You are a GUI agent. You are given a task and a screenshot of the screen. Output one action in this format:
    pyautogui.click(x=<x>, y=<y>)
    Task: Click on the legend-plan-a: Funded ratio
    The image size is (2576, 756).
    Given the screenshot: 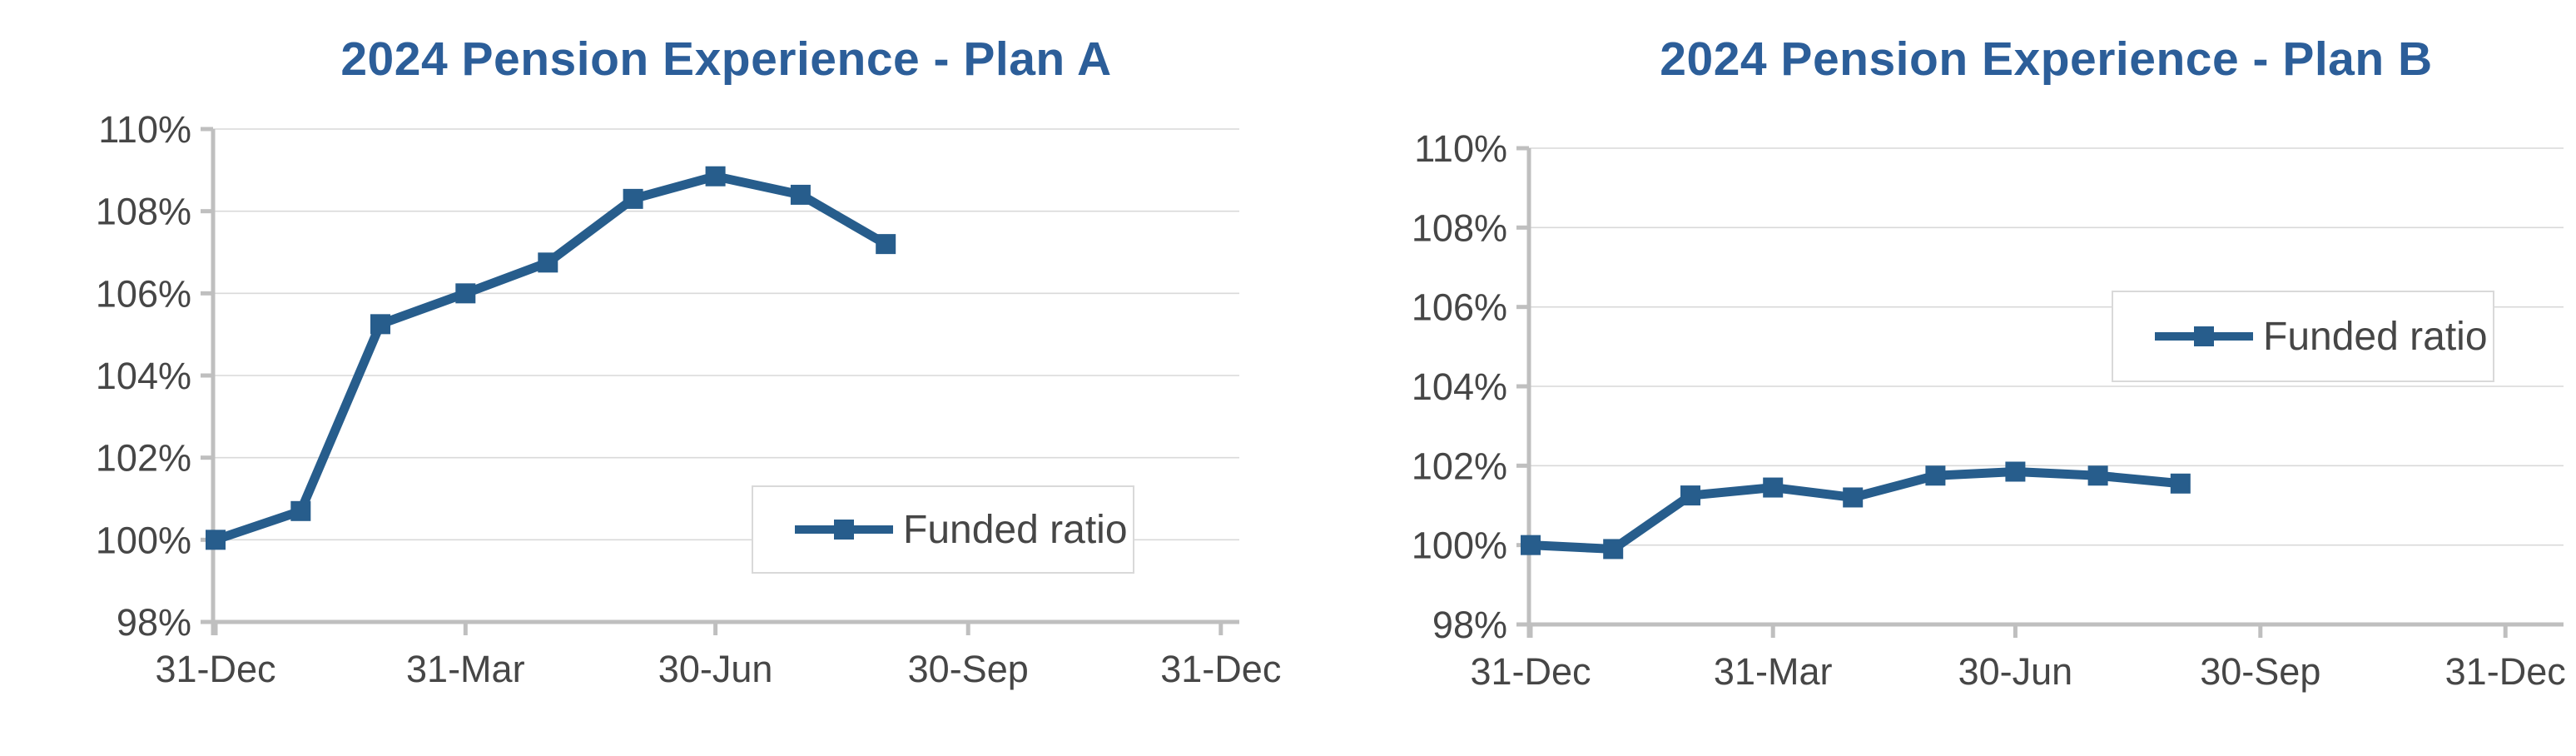 What is the action you would take?
    pyautogui.click(x=943, y=529)
    